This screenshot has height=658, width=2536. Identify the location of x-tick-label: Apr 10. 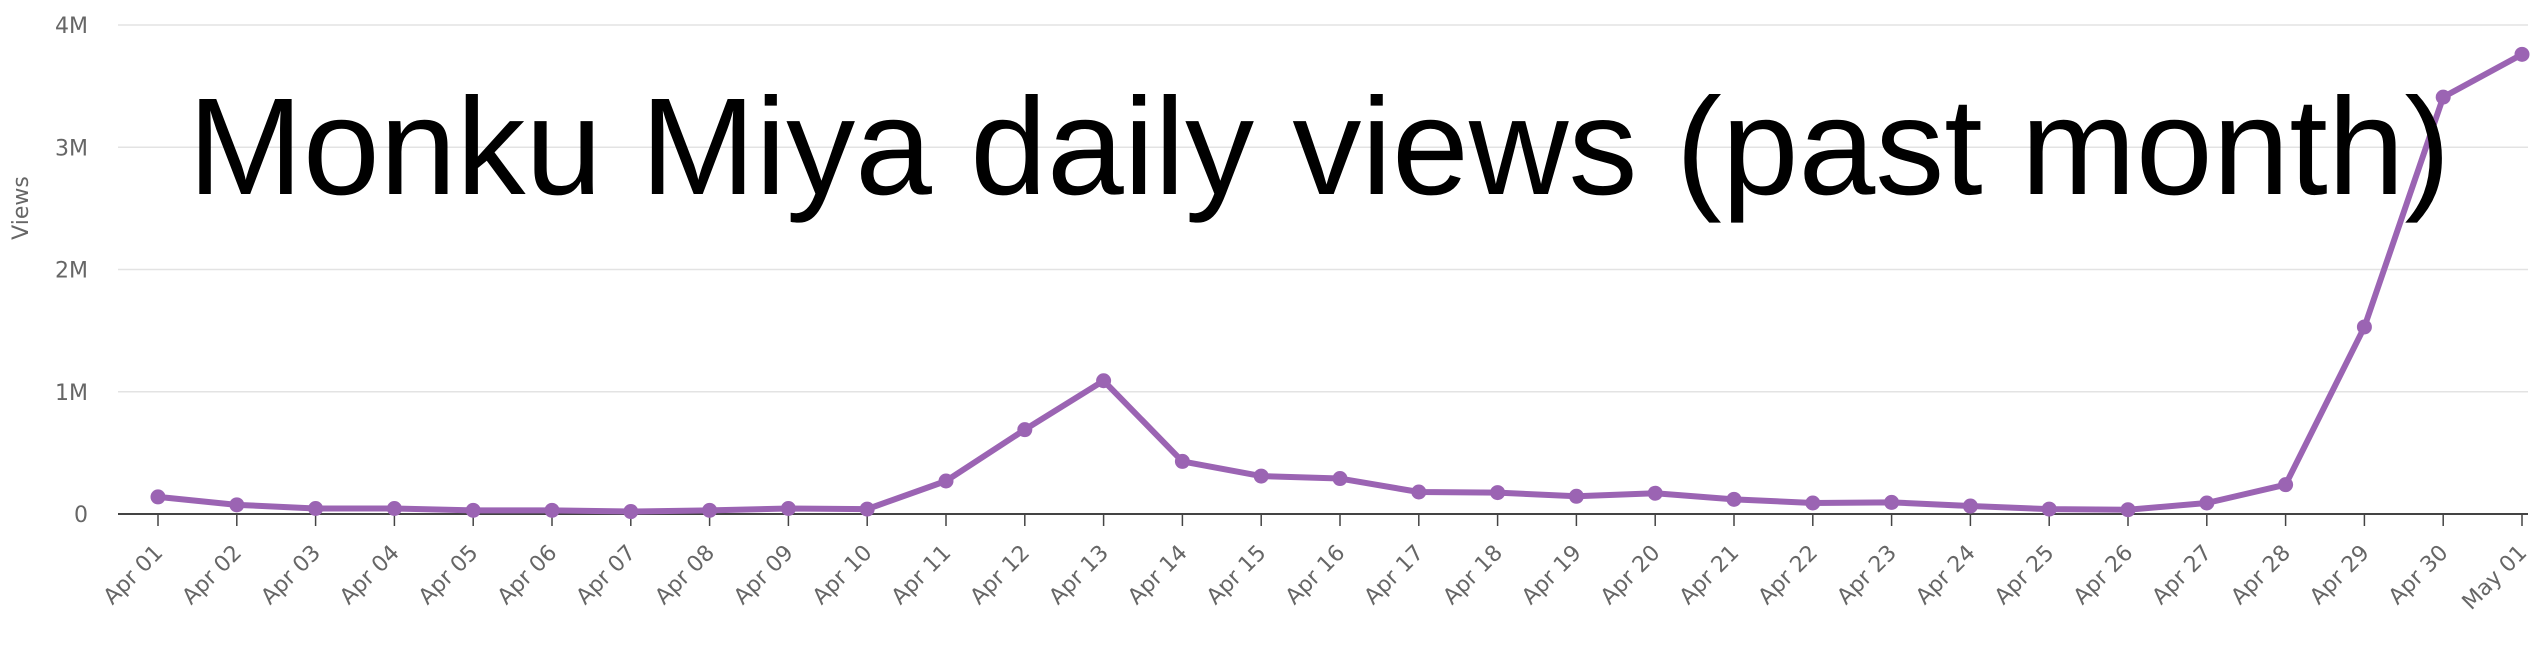
(842, 575).